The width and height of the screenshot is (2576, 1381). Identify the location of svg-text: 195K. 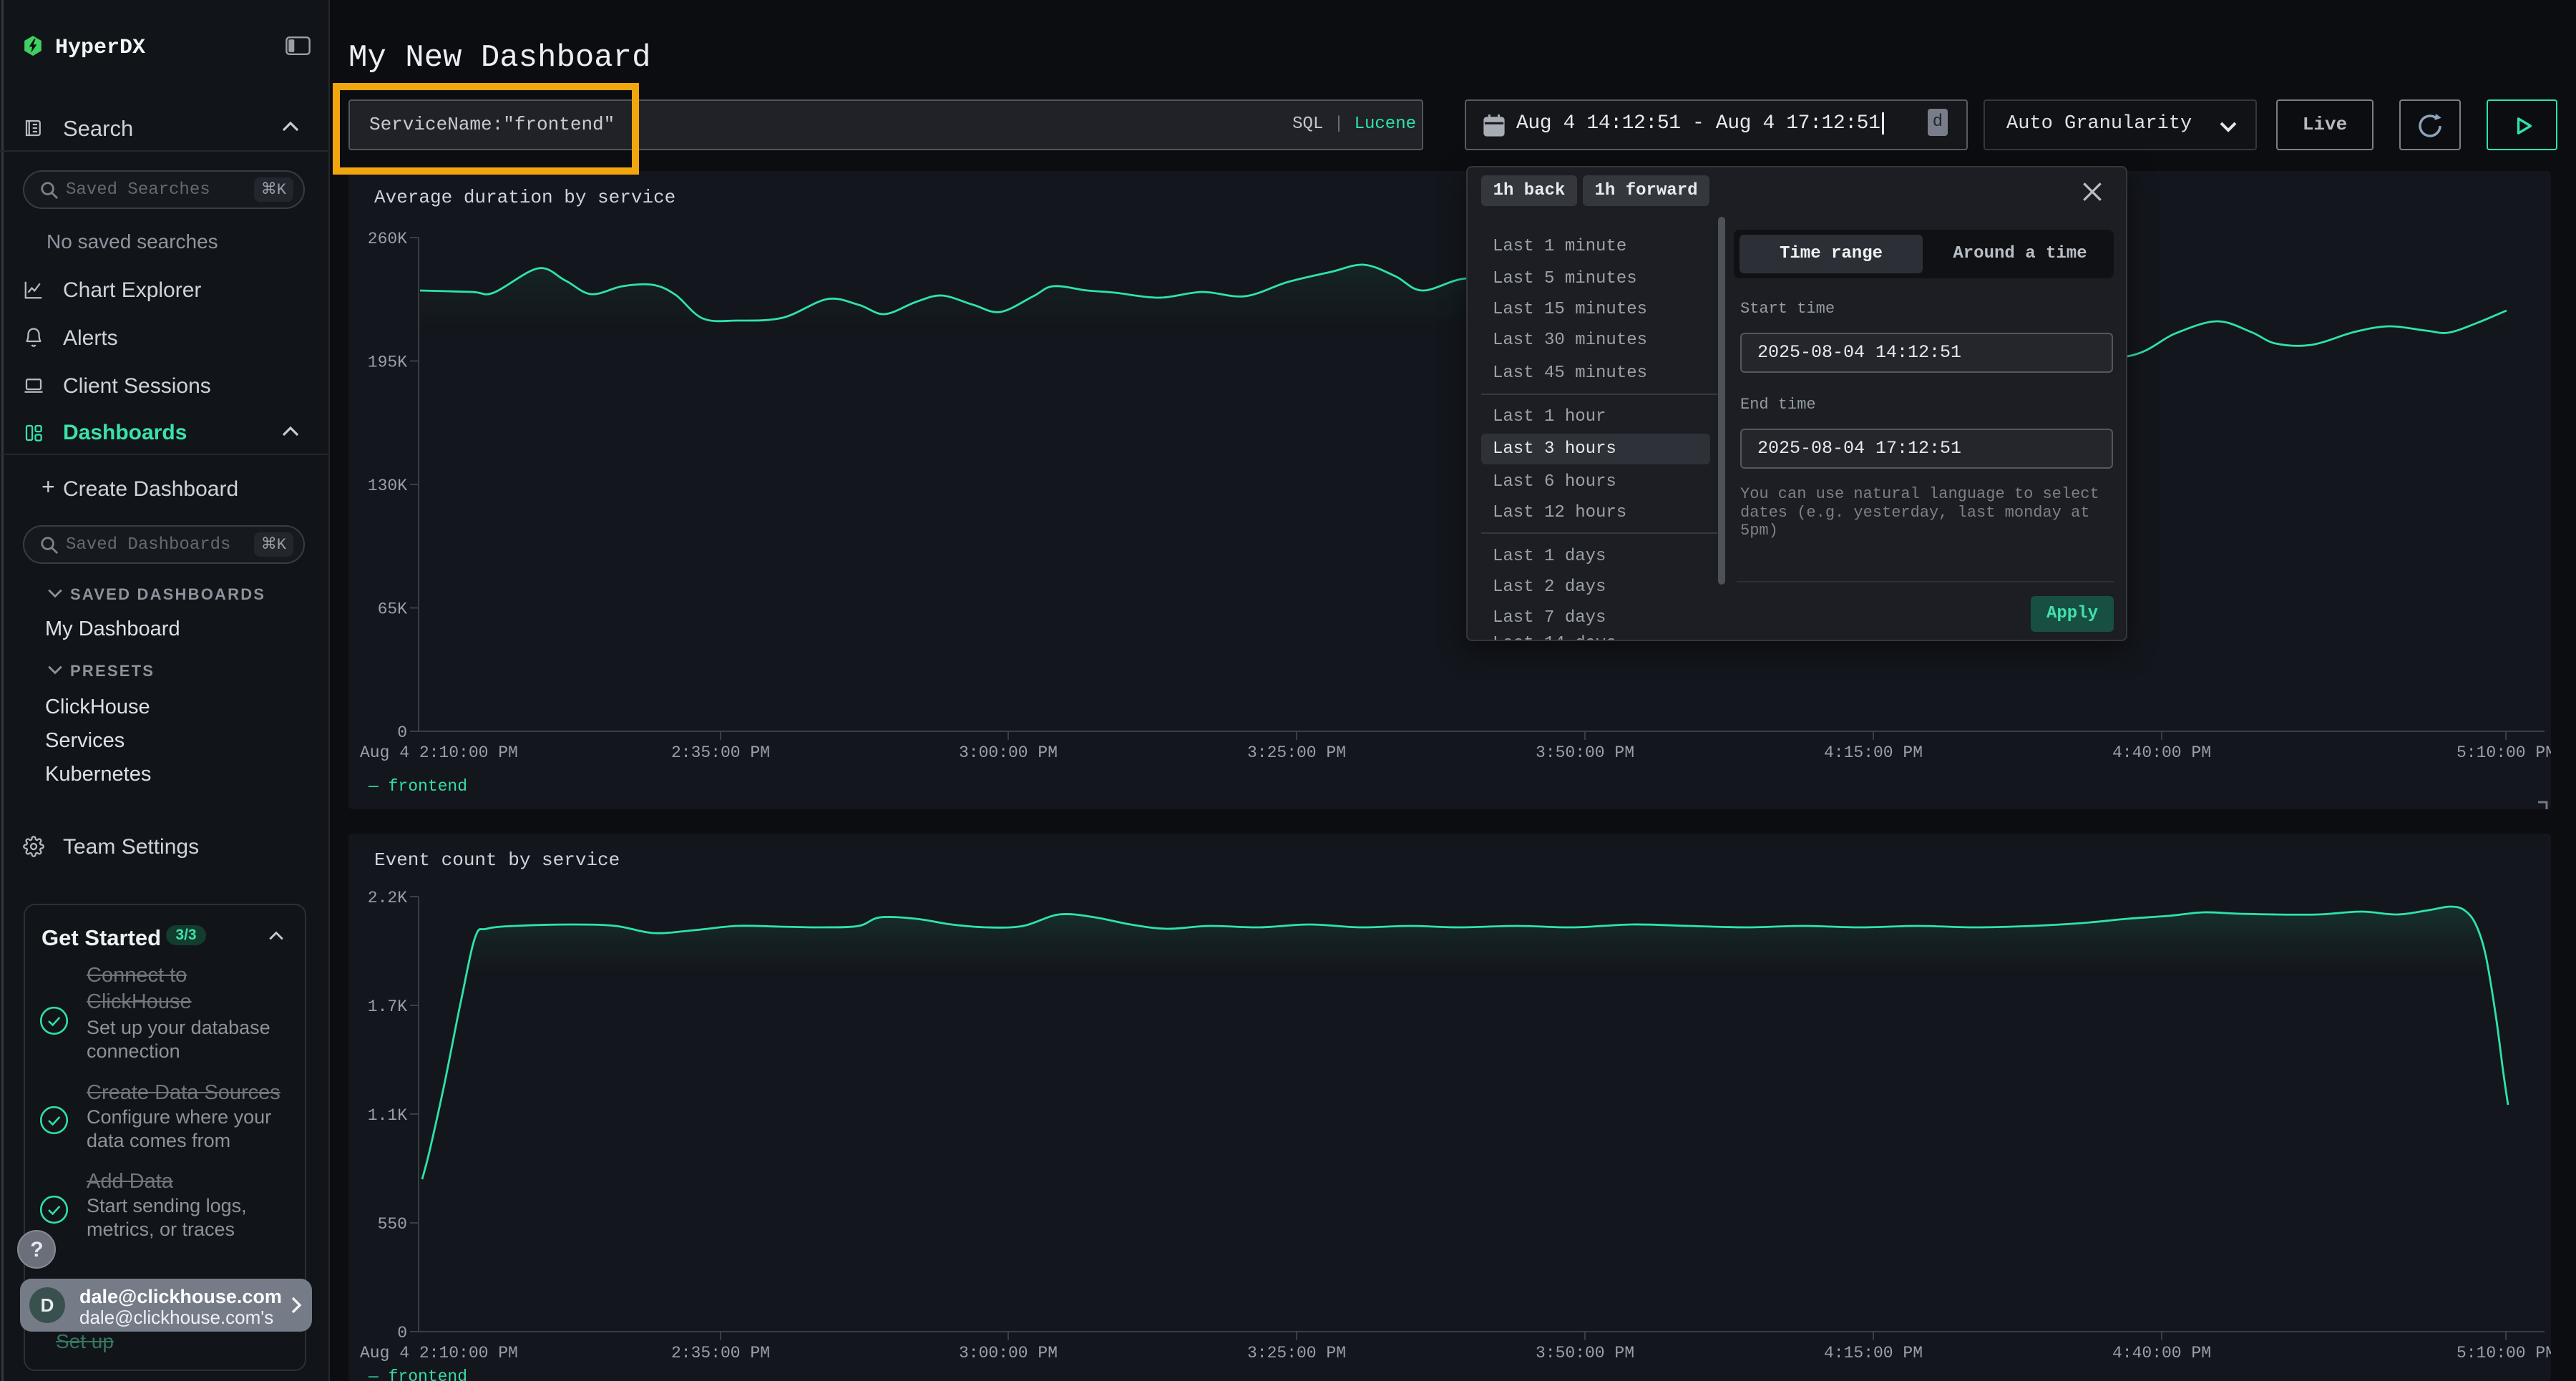
(387, 362).